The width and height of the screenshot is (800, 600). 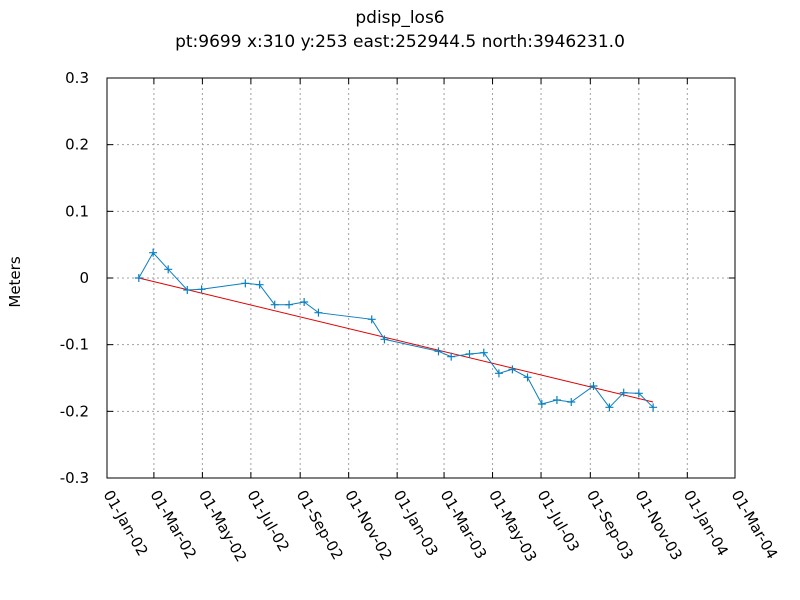 I want to click on x-tick-label: 01-Nov-03, so click(x=658, y=525).